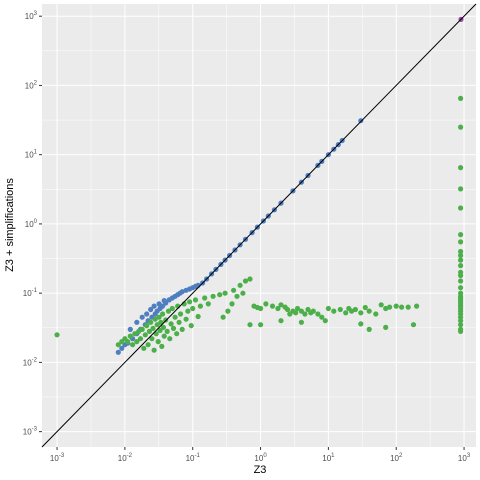 The image size is (480, 480). I want to click on y-tick-label: 10⁻², so click(30, 362).